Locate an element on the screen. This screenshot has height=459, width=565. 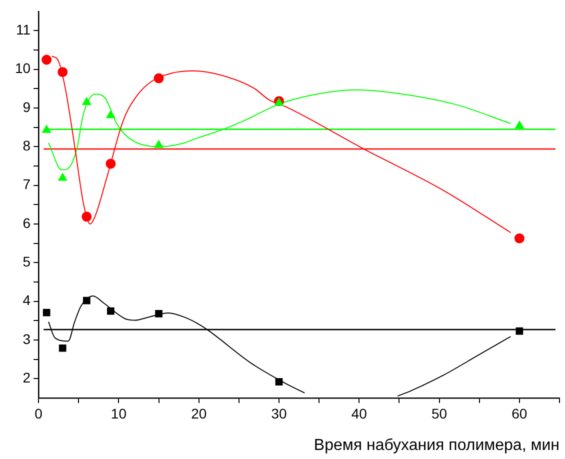
y-tick-label: 4 is located at coordinates (26, 300).